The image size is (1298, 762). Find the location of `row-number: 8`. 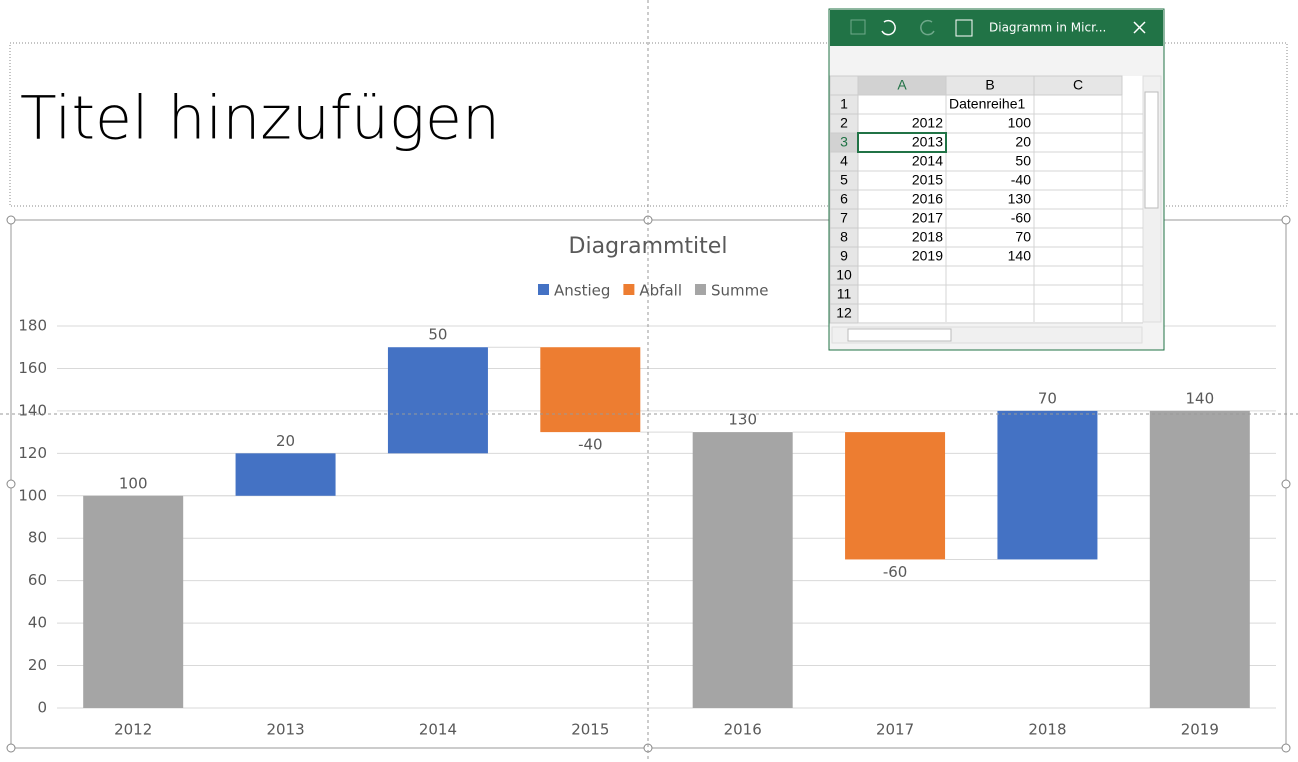

row-number: 8 is located at coordinates (844, 237).